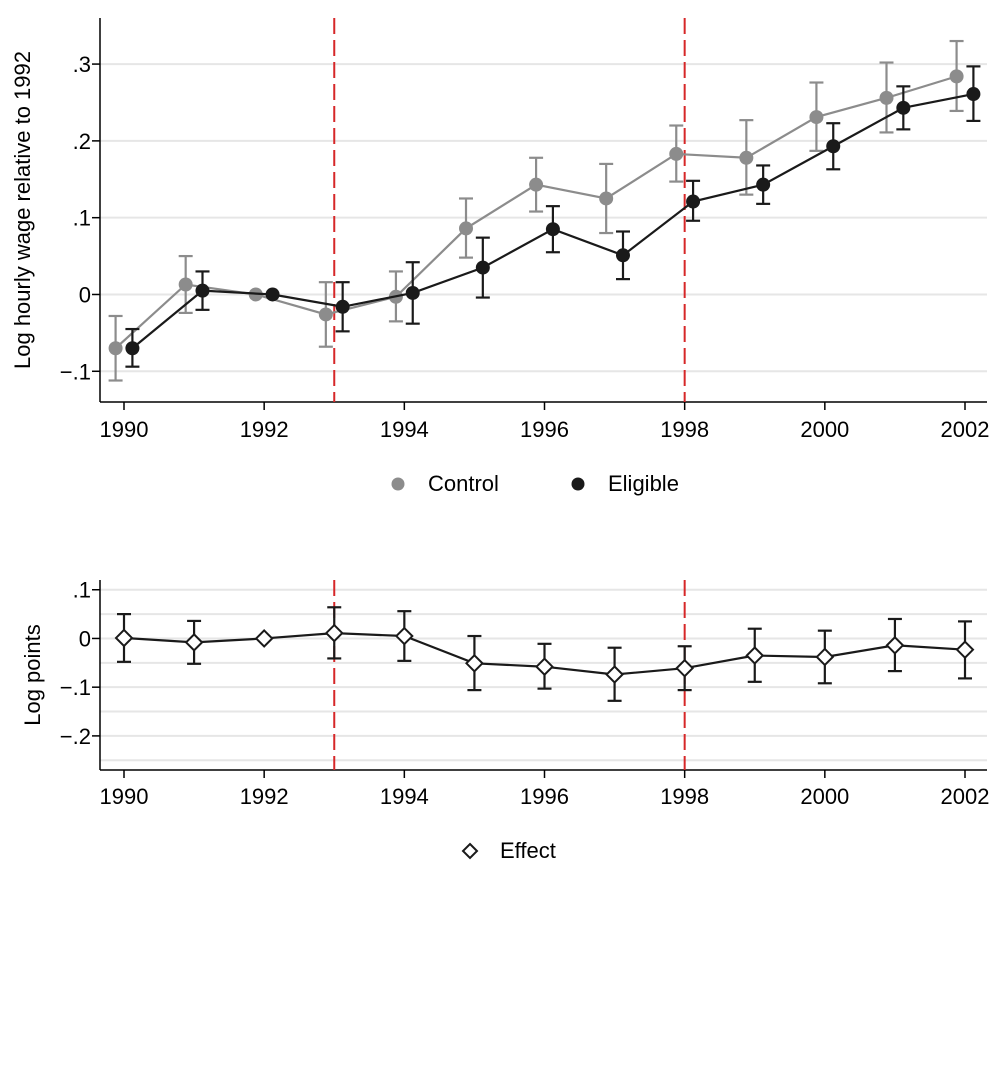  I want to click on top-x-tick-label: 1998, so click(684, 429).